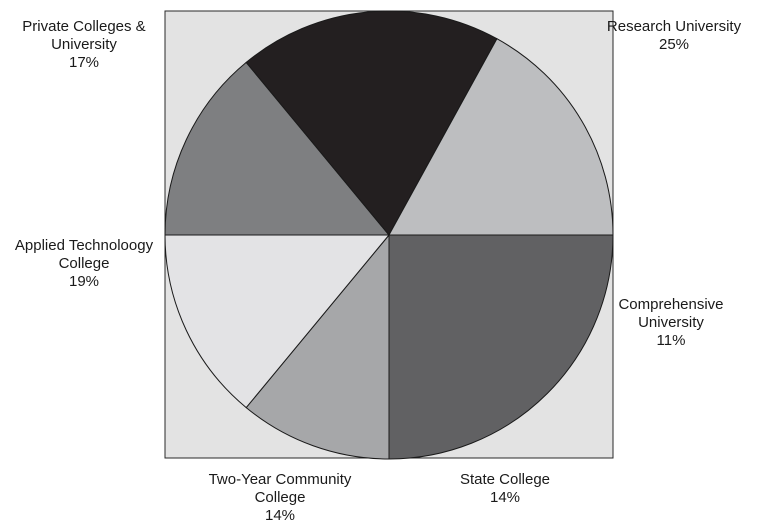 This screenshot has width=759, height=527. I want to click on slice-category-label: Two-Year Community, so click(280, 479).